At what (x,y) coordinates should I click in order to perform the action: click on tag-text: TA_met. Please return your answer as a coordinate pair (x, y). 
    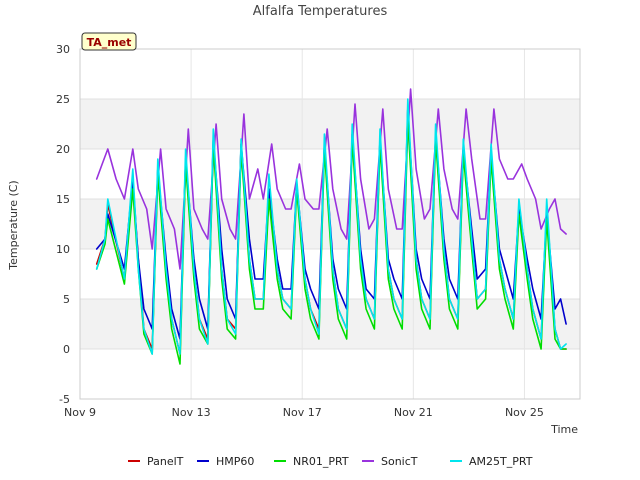
    Looking at the image, I should click on (109, 42).